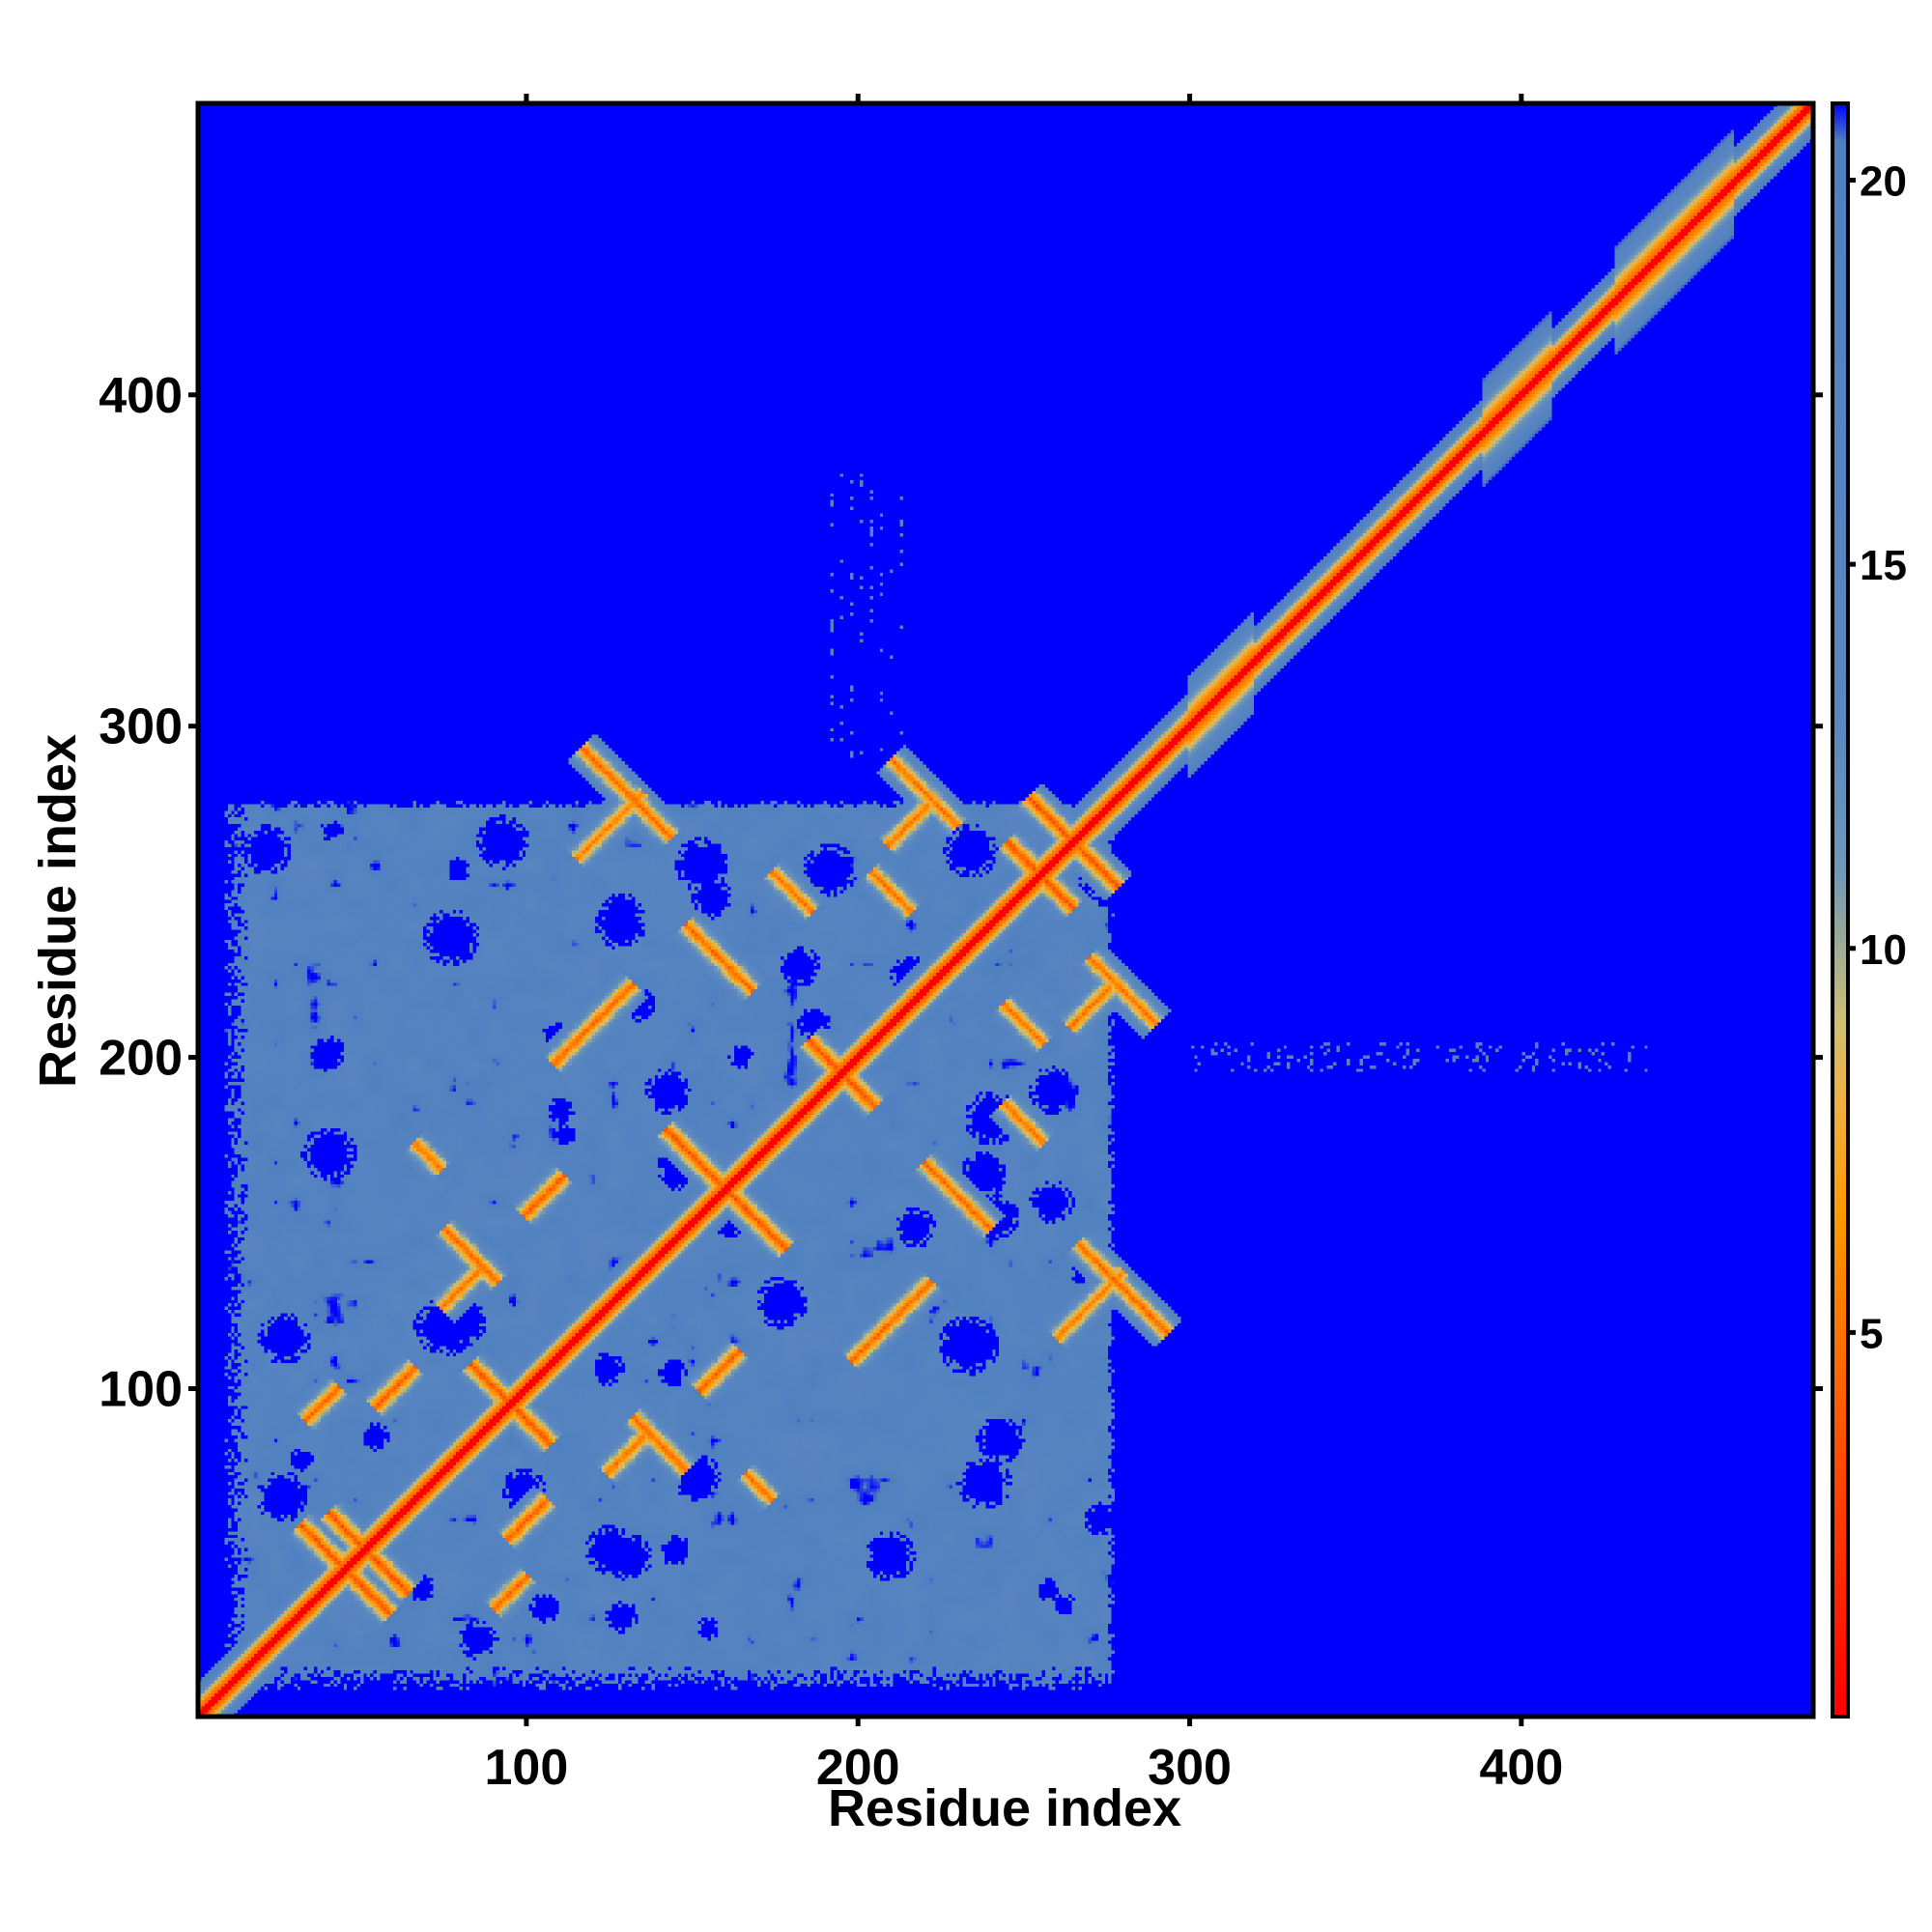 This screenshot has height=1932, width=1932. Describe the element at coordinates (1871, 1333) in the screenshot. I see `colorbar-tick-label: 5` at that location.